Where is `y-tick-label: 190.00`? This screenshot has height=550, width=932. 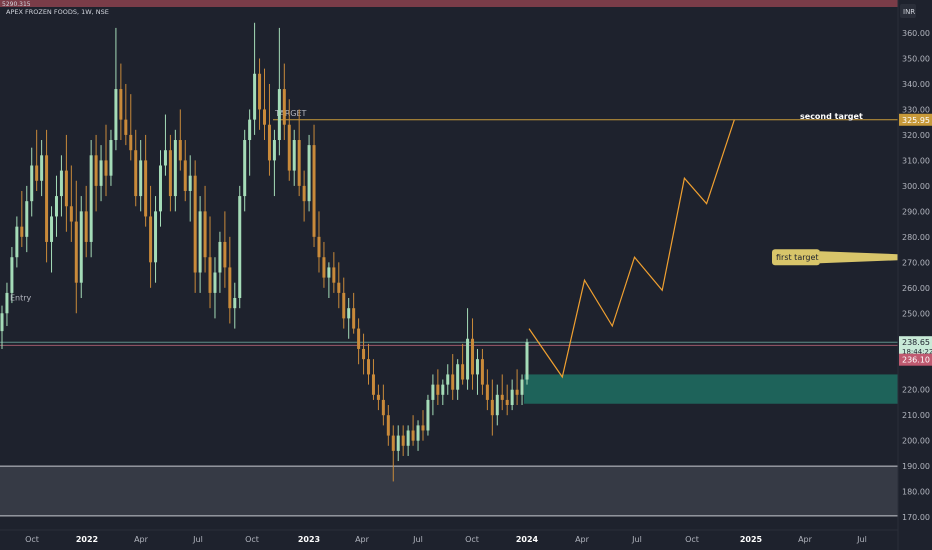 y-tick-label: 190.00 is located at coordinates (916, 466).